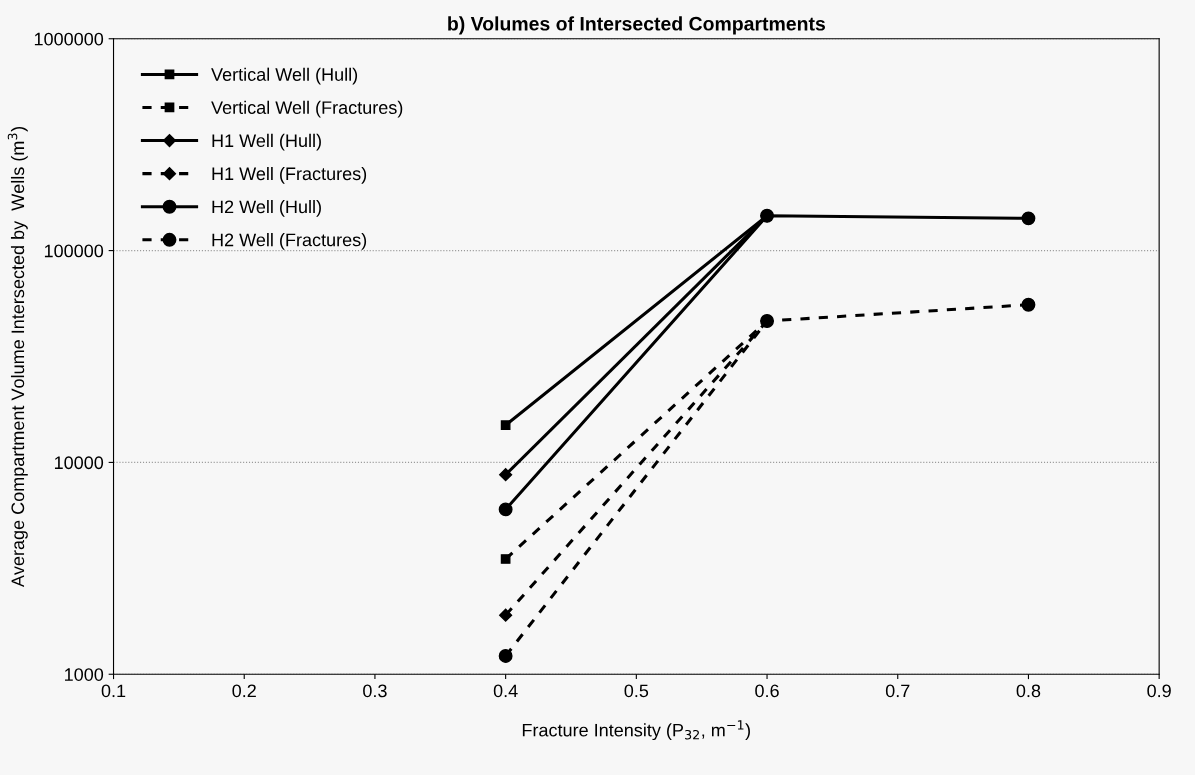 Image resolution: width=1195 pixels, height=775 pixels. What do you see at coordinates (74, 251) in the screenshot?
I see `y-tick-label: 100000` at bounding box center [74, 251].